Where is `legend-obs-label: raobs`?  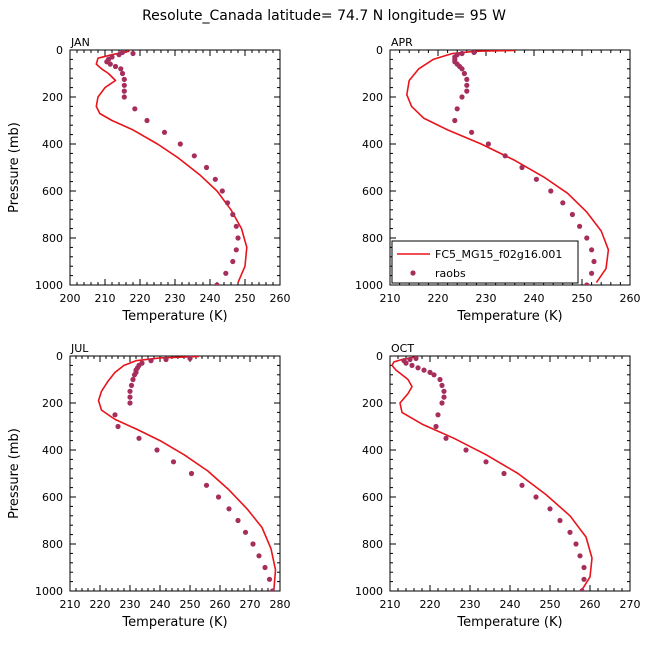
legend-obs-label: raobs is located at coordinates (450, 273).